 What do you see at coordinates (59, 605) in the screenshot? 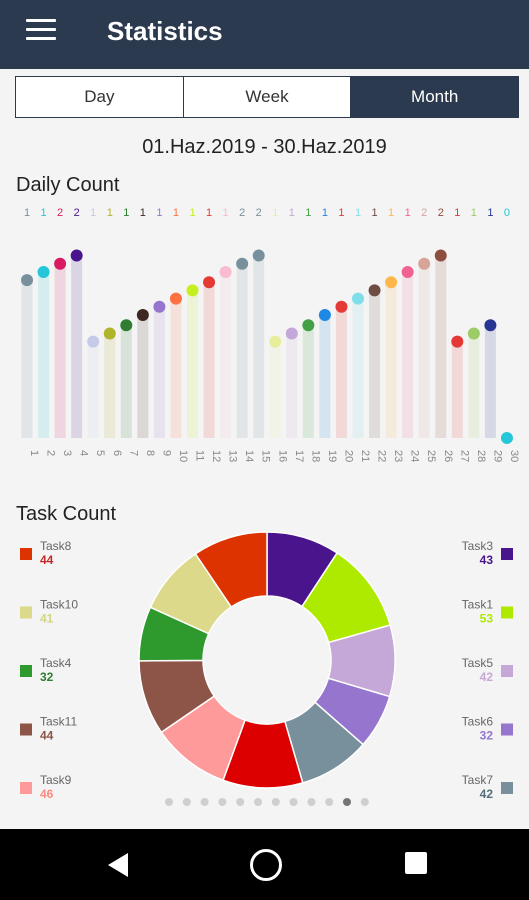
I see `legend-name: Task10` at bounding box center [59, 605].